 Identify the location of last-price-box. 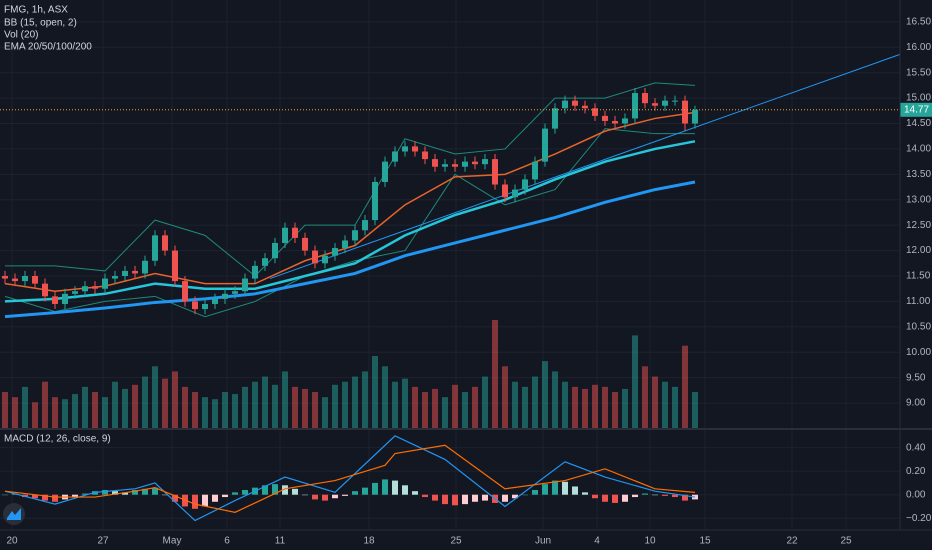
(916, 109).